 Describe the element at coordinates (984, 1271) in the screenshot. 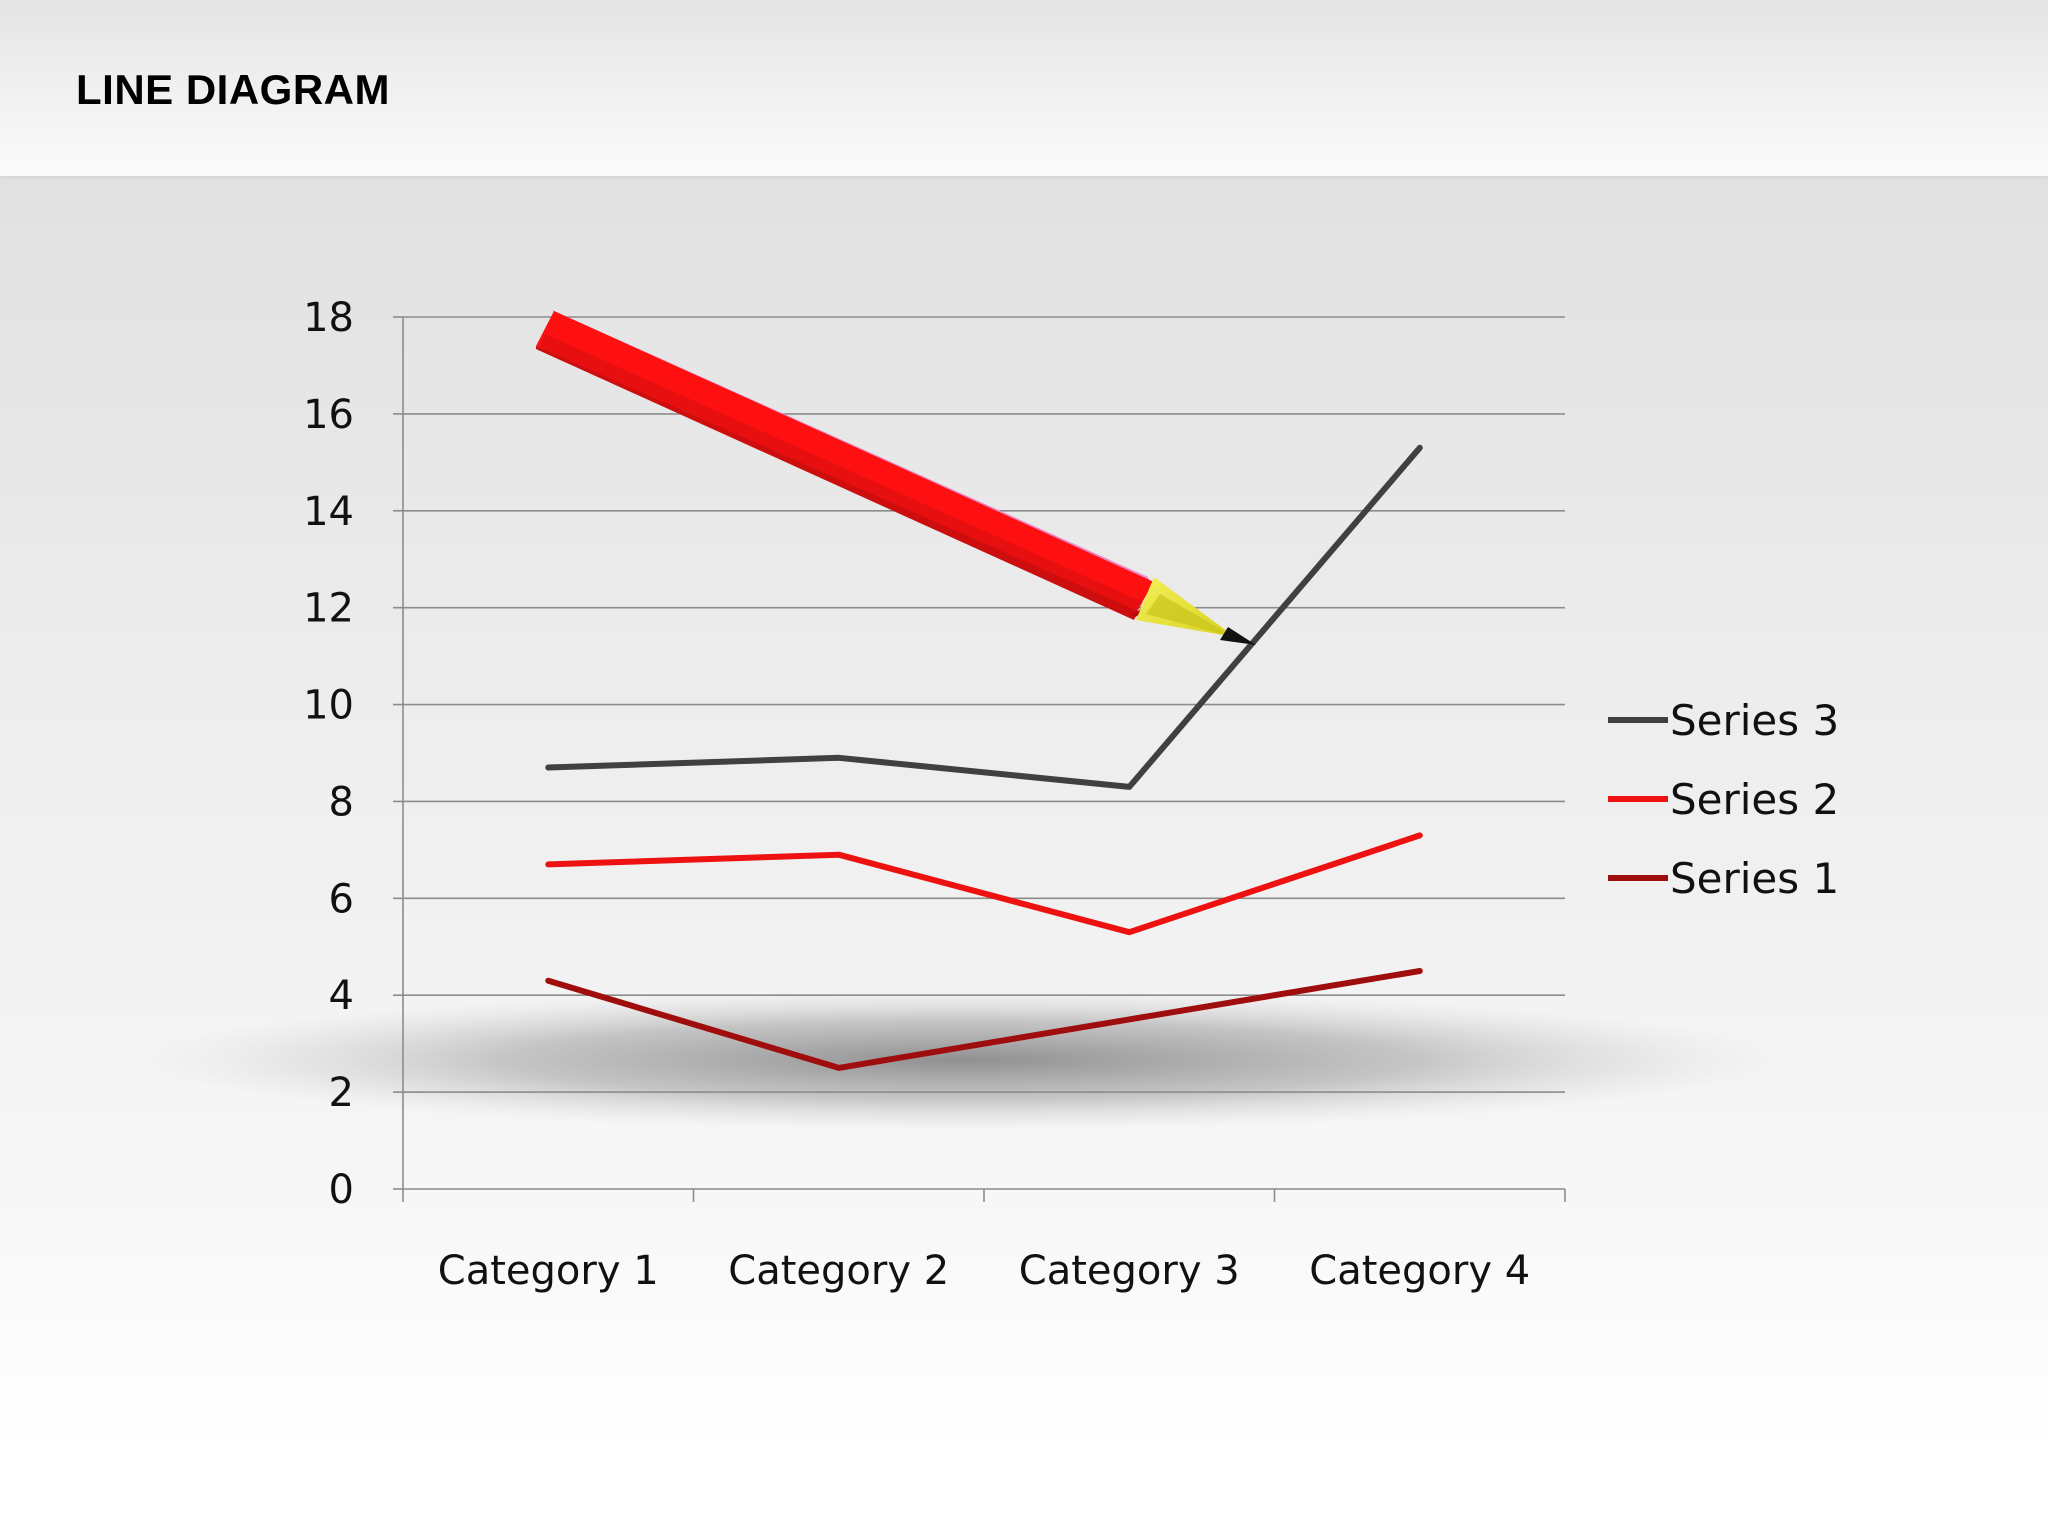

I see `x-axis-ticks: Category 1 Category 2 Category 3 Category 4` at that location.